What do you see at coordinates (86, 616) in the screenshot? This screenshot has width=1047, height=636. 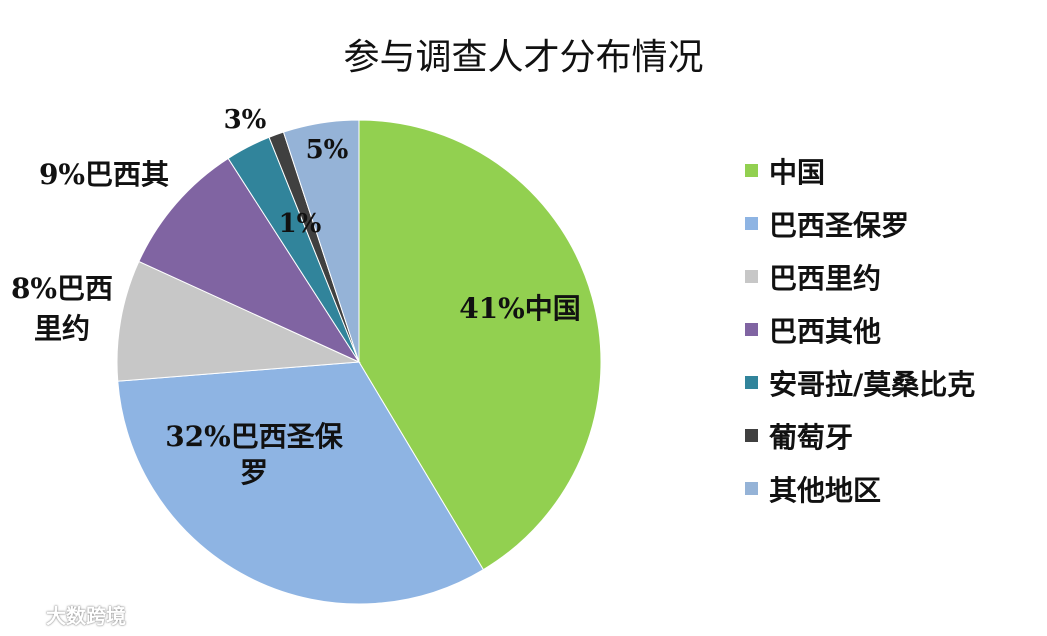 I see `watermark-text: 大数跨境` at bounding box center [86, 616].